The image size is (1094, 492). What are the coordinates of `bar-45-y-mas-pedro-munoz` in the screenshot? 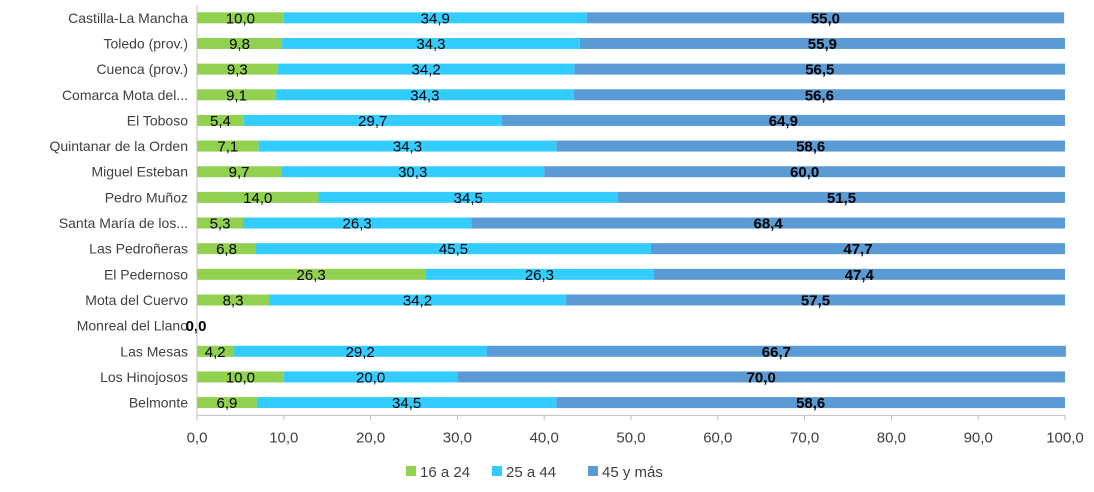 It's located at (841, 197).